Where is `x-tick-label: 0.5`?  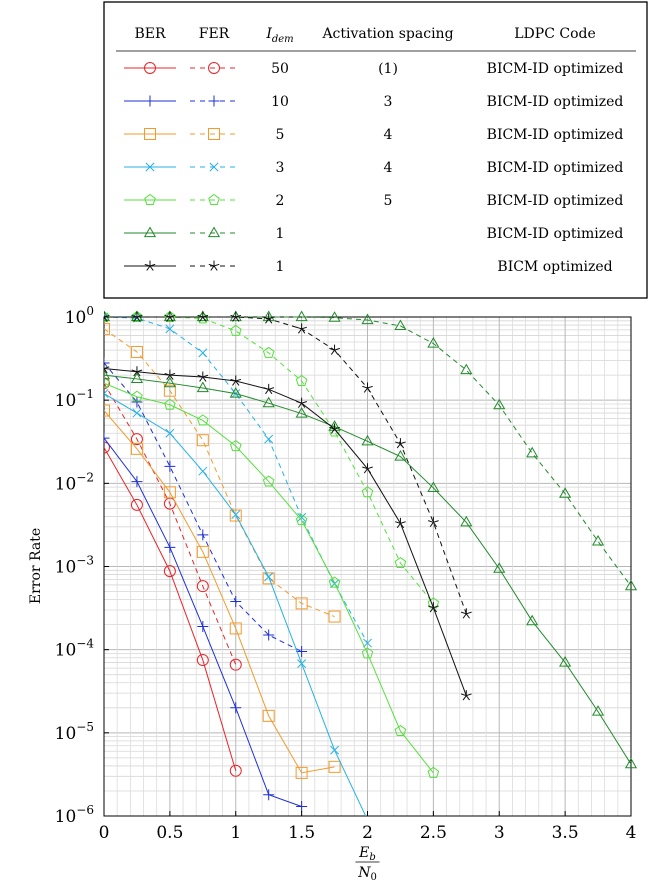
x-tick-label: 0.5 is located at coordinates (169, 833).